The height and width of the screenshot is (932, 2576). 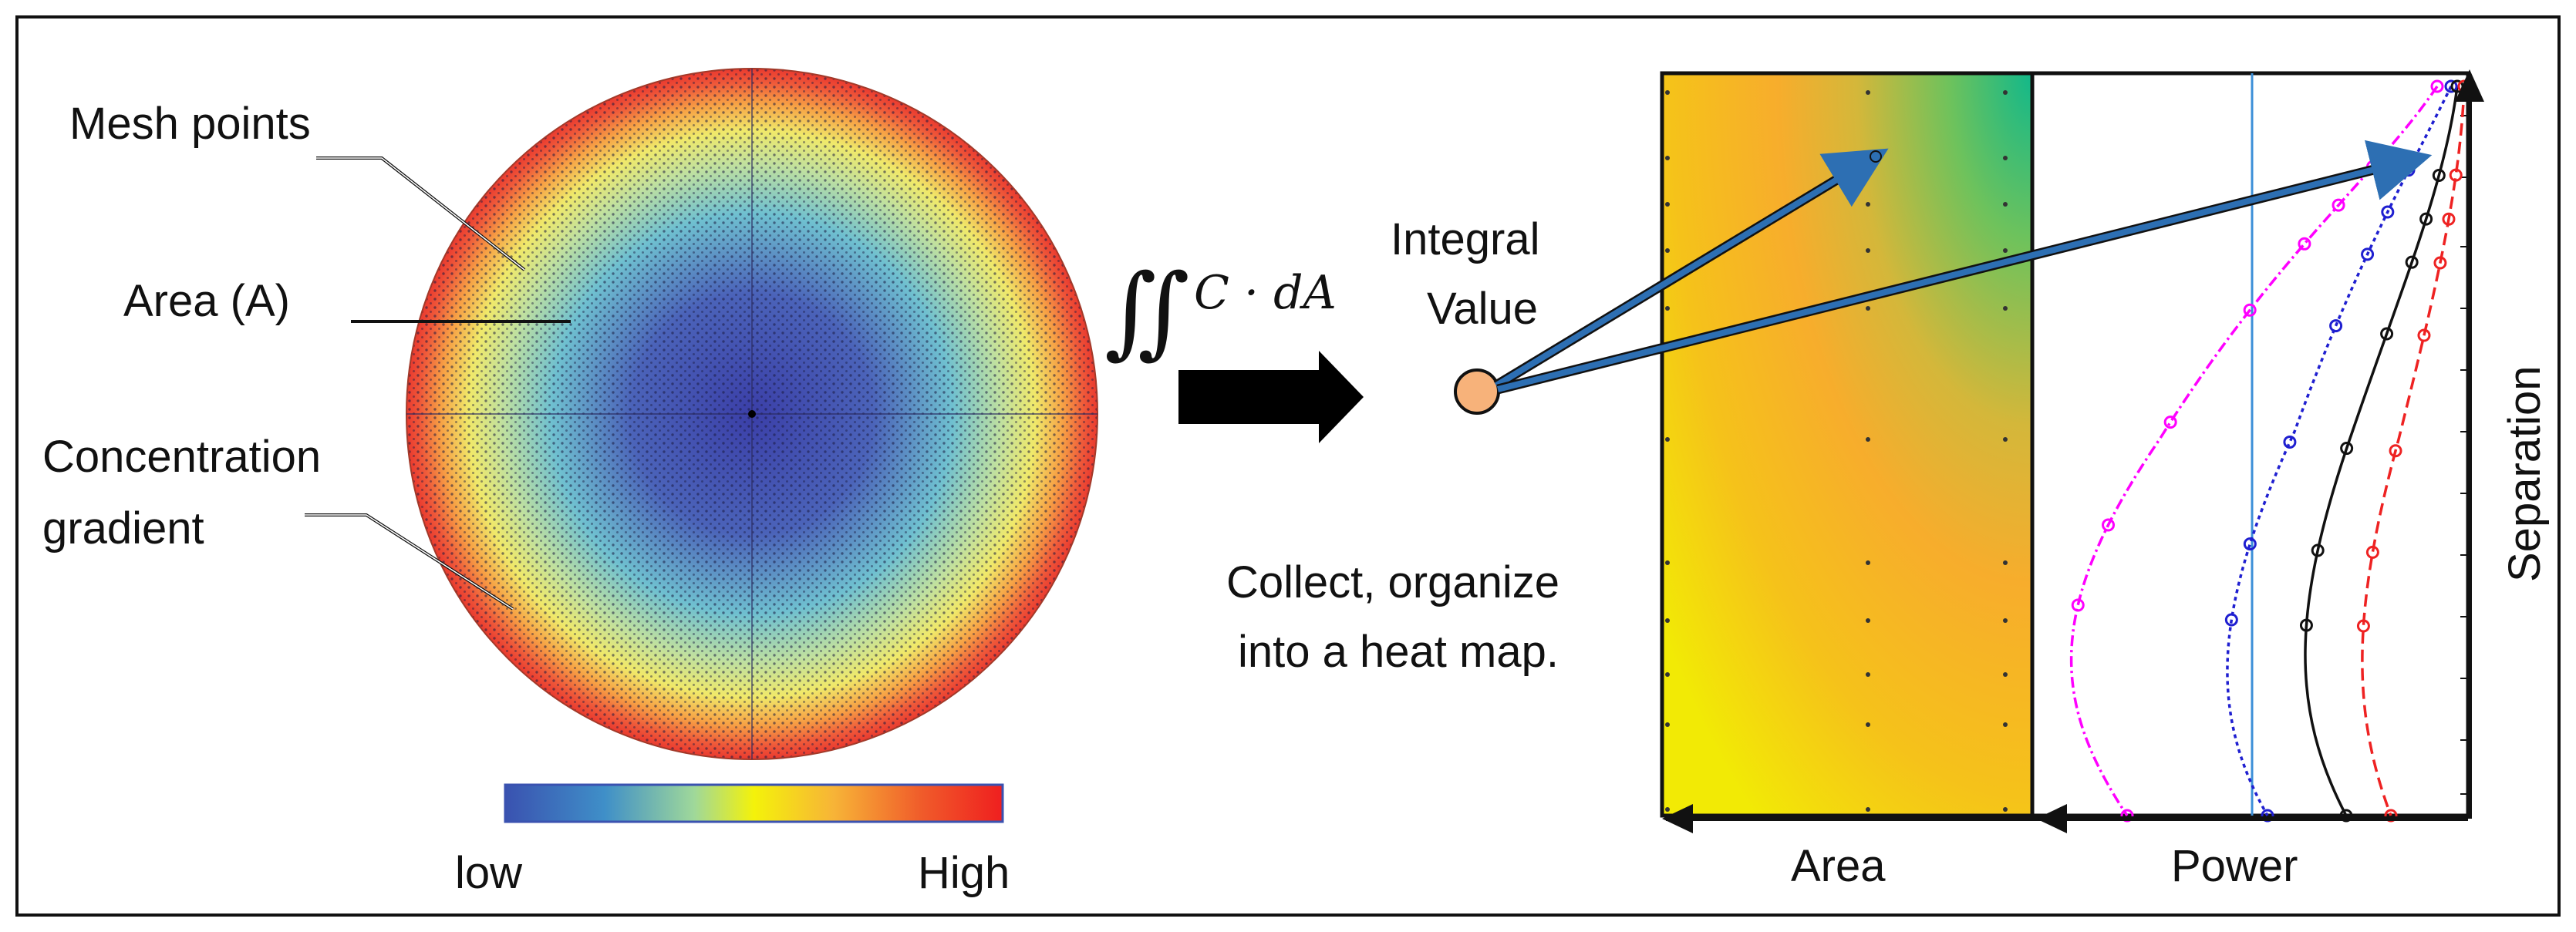 What do you see at coordinates (2413, 451) in the screenshot?
I see `series-red-curve` at bounding box center [2413, 451].